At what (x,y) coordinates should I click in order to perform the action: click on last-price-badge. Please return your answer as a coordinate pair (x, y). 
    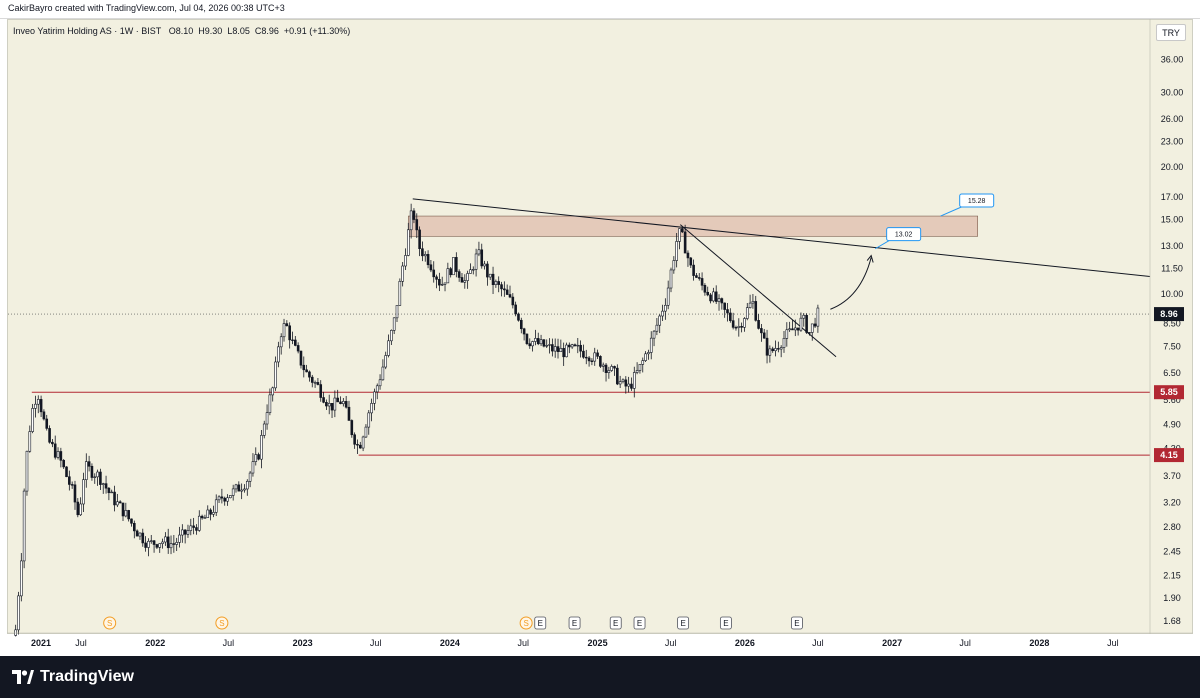
    Looking at the image, I should click on (1169, 314).